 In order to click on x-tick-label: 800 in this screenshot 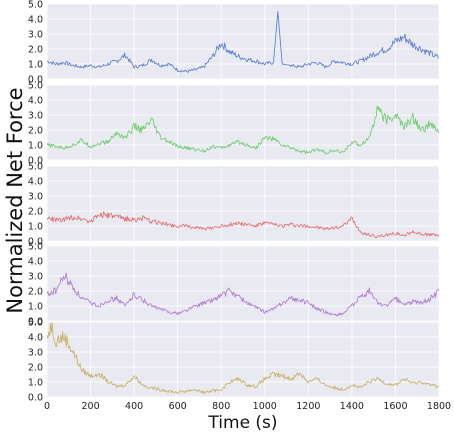, I will do `click(221, 406)`.